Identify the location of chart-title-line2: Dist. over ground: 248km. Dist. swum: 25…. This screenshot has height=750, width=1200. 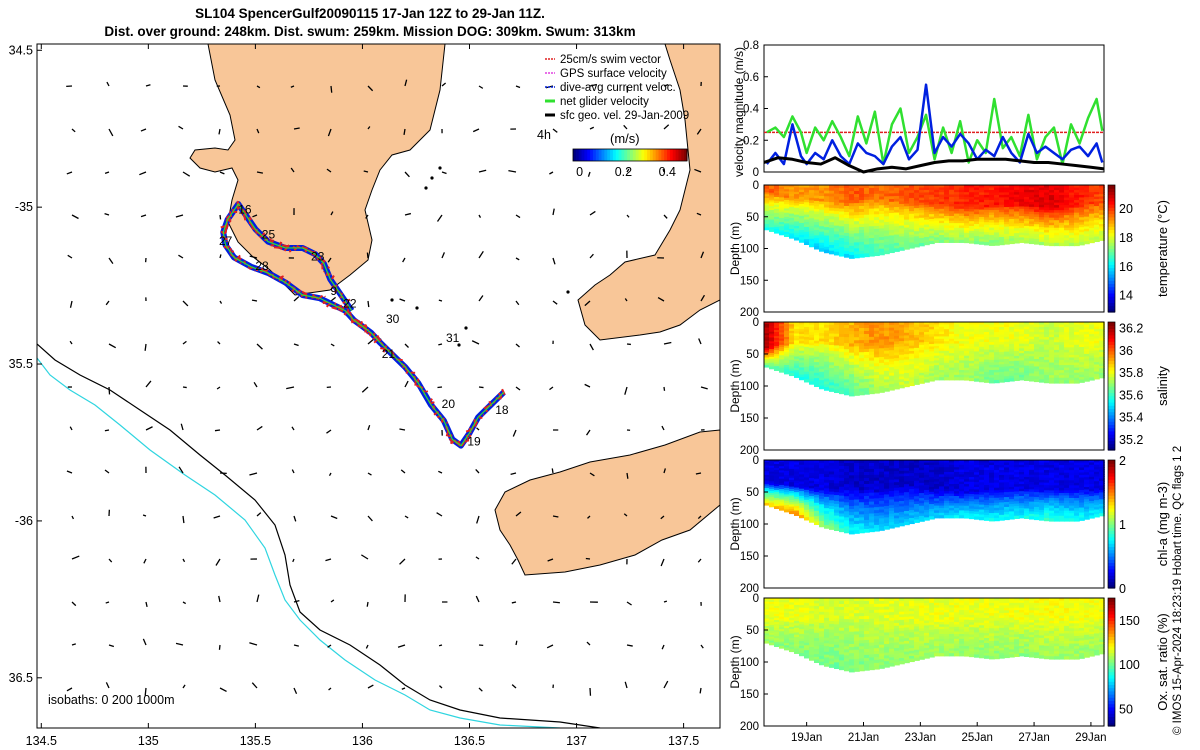
(370, 31).